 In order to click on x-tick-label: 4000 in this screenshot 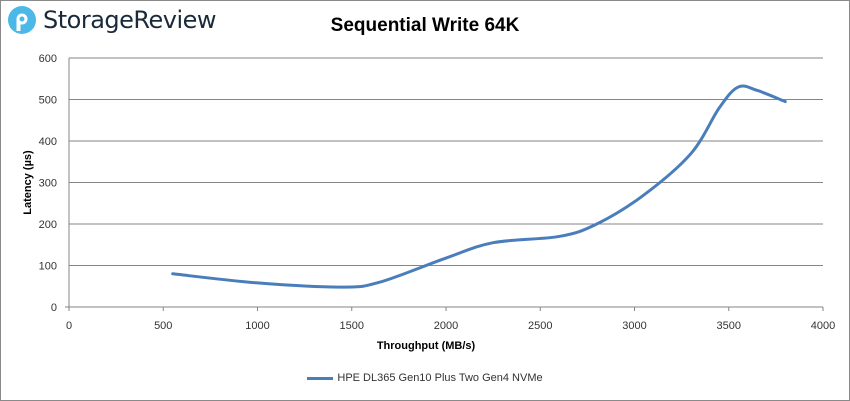, I will do `click(823, 326)`.